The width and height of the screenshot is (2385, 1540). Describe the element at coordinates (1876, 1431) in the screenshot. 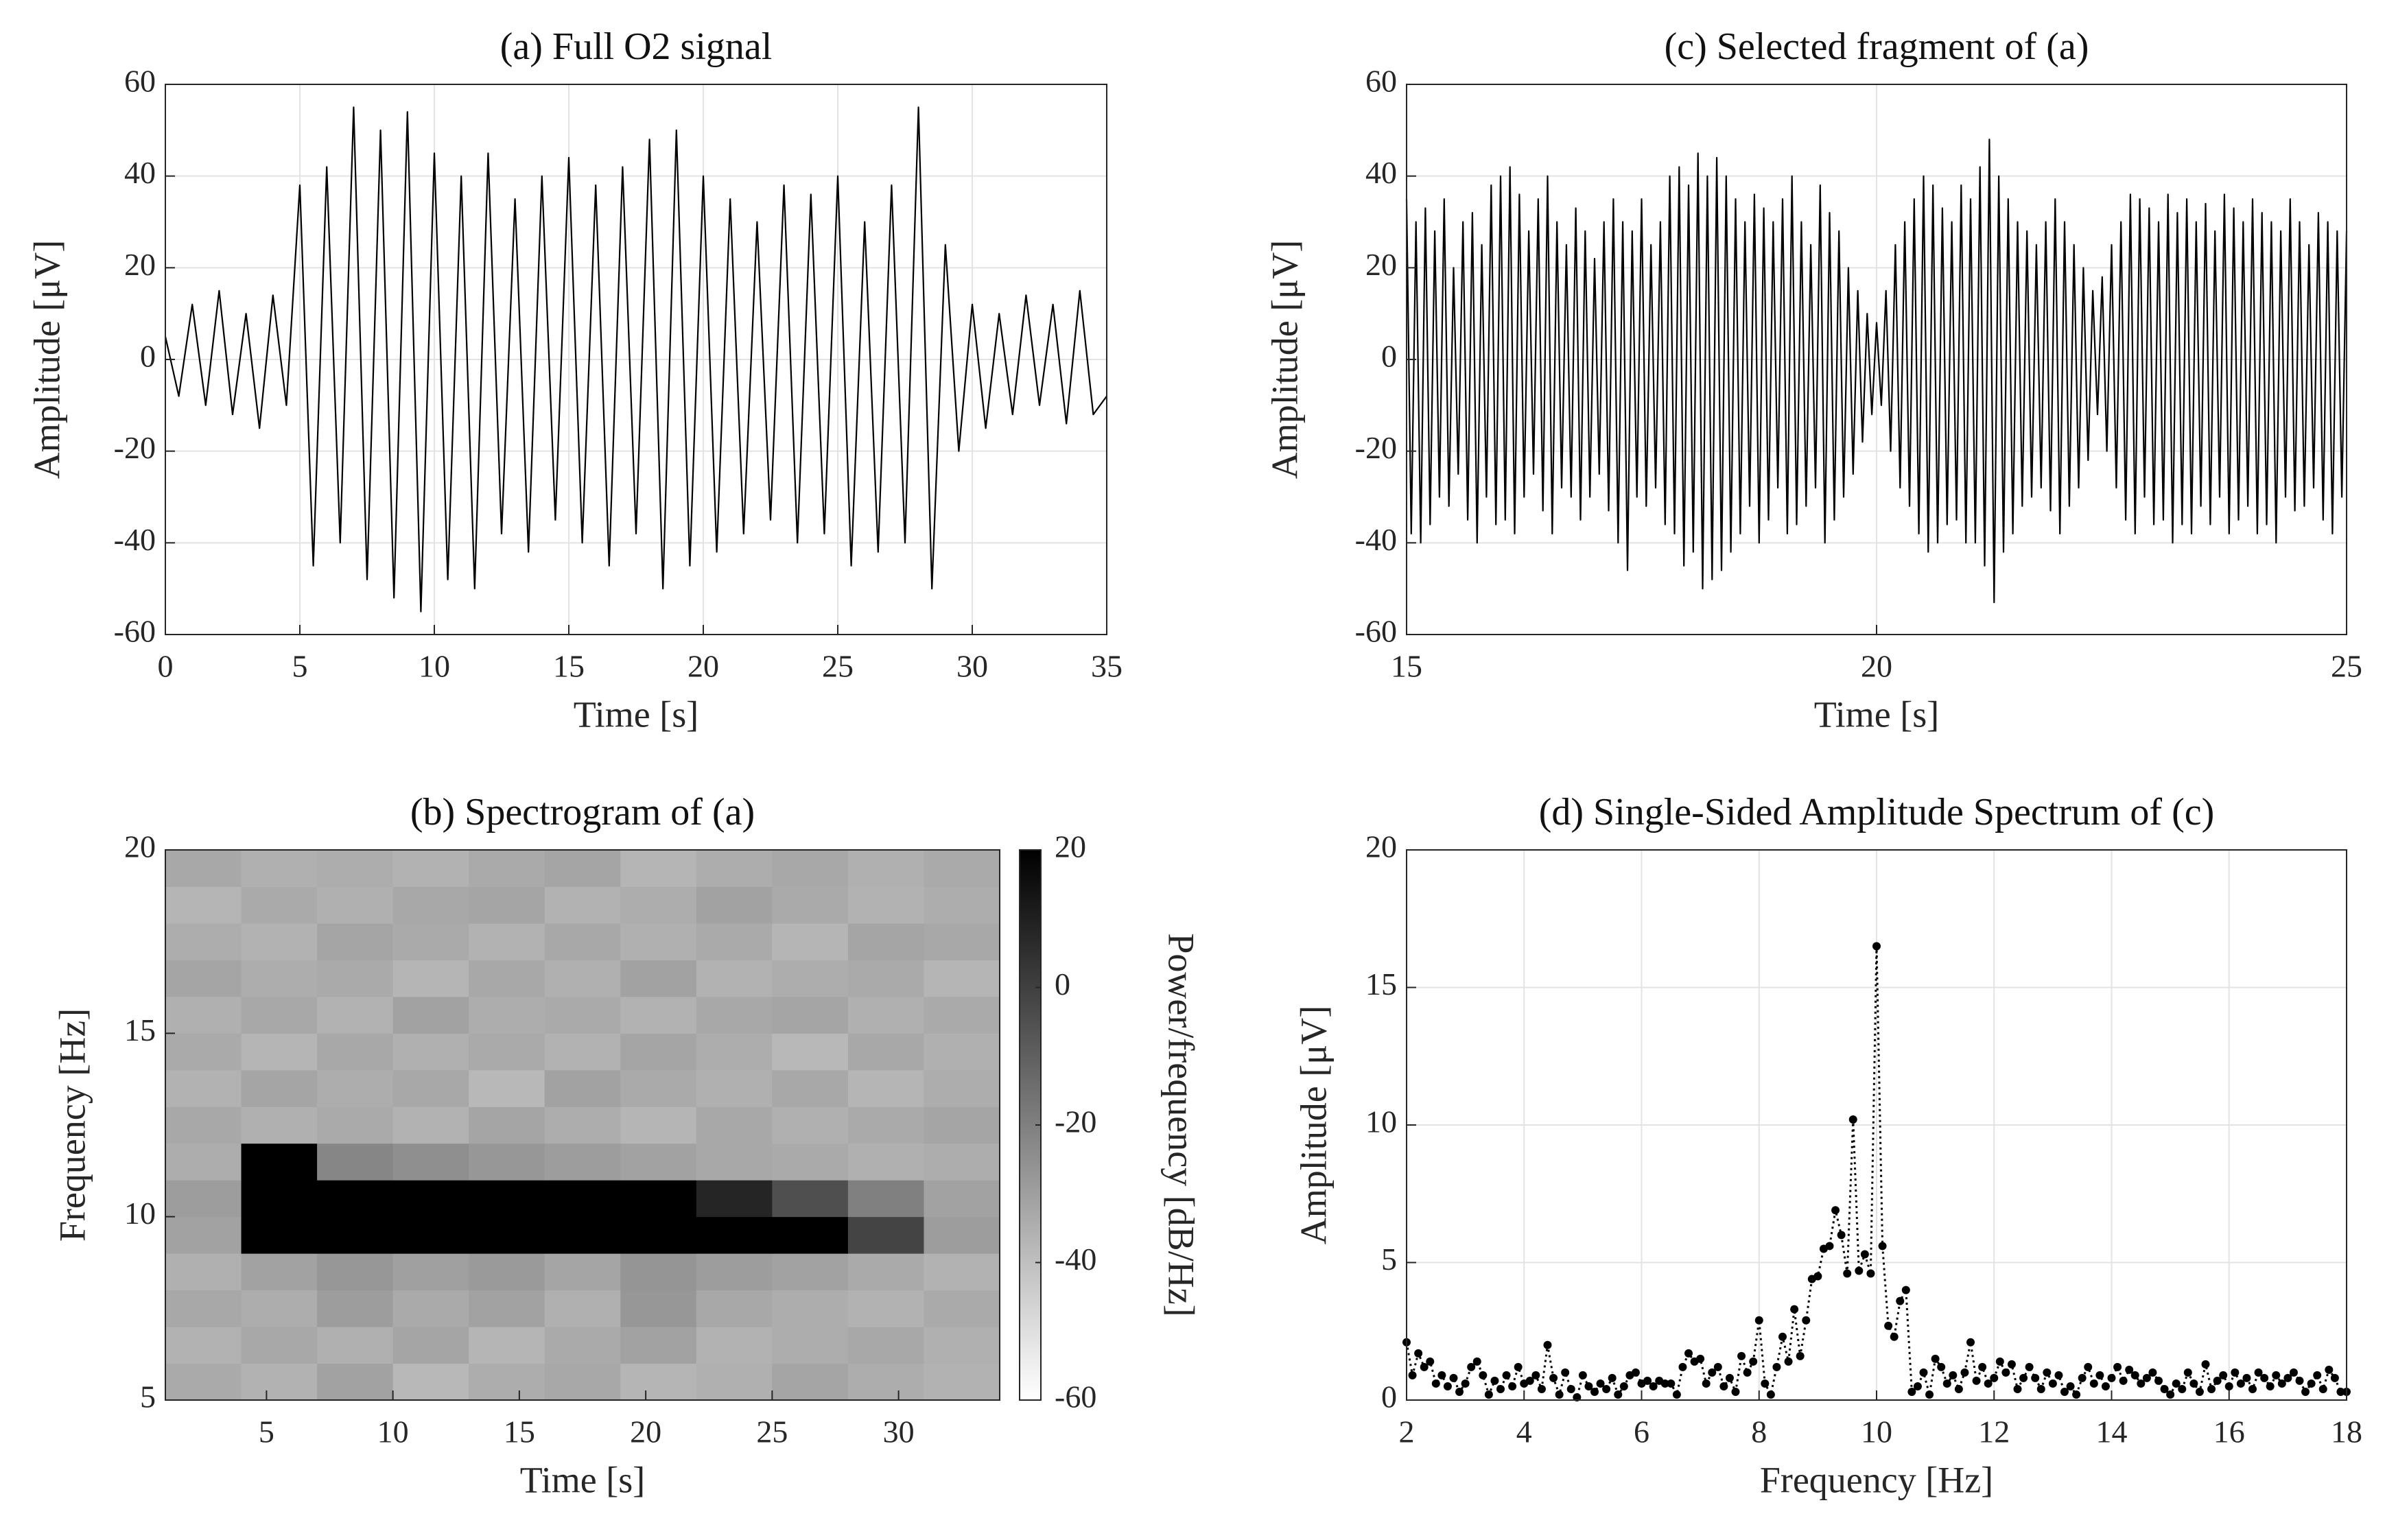

I see `x-tick-label: 10` at that location.